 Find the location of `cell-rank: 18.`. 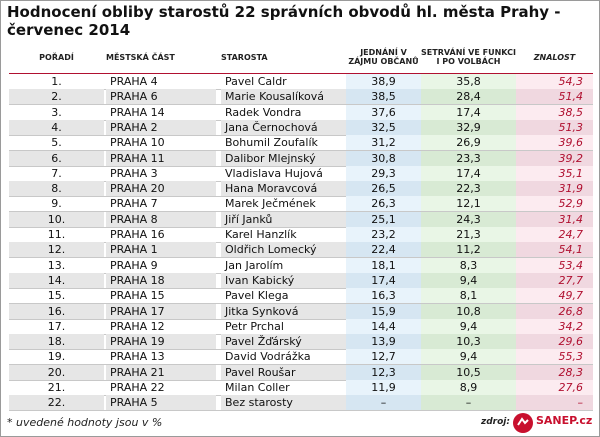

cell-rank: 18. is located at coordinates (56, 342).